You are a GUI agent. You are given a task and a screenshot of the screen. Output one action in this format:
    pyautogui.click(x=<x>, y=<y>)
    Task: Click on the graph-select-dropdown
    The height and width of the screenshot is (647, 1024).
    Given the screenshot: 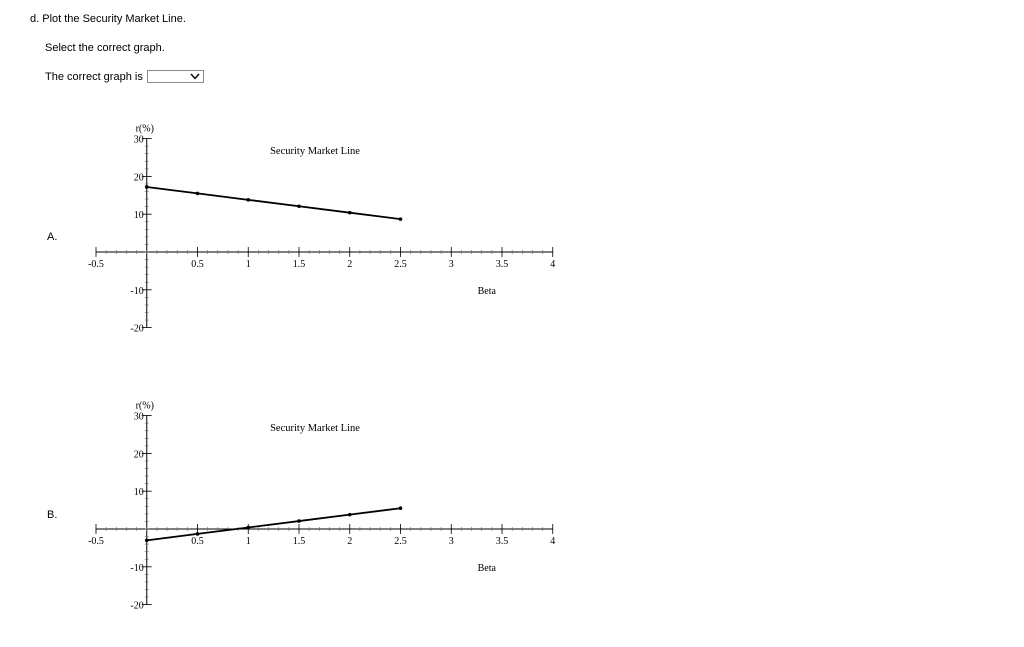 What is the action you would take?
    pyautogui.click(x=175, y=76)
    